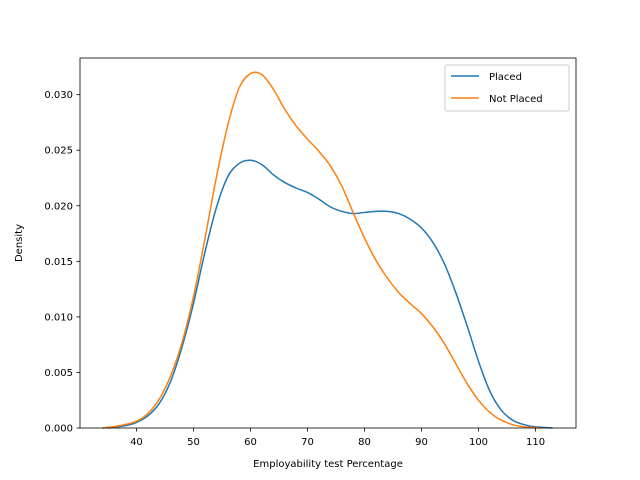  What do you see at coordinates (307, 442) in the screenshot?
I see `x-tick-label: 70` at bounding box center [307, 442].